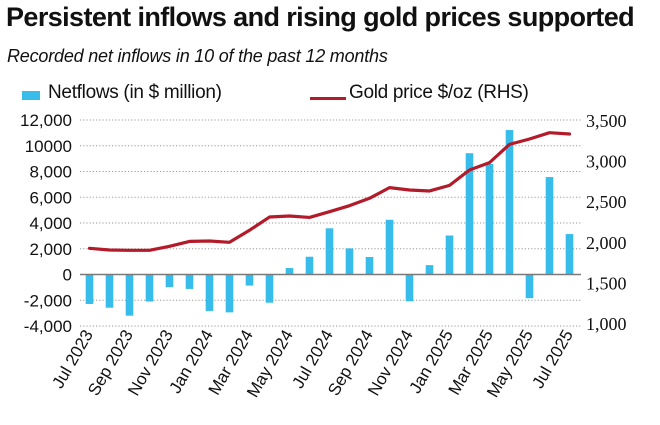 The image size is (660, 425). I want to click on legend-gold-label: Gold price $/oz (RHS), so click(439, 92).